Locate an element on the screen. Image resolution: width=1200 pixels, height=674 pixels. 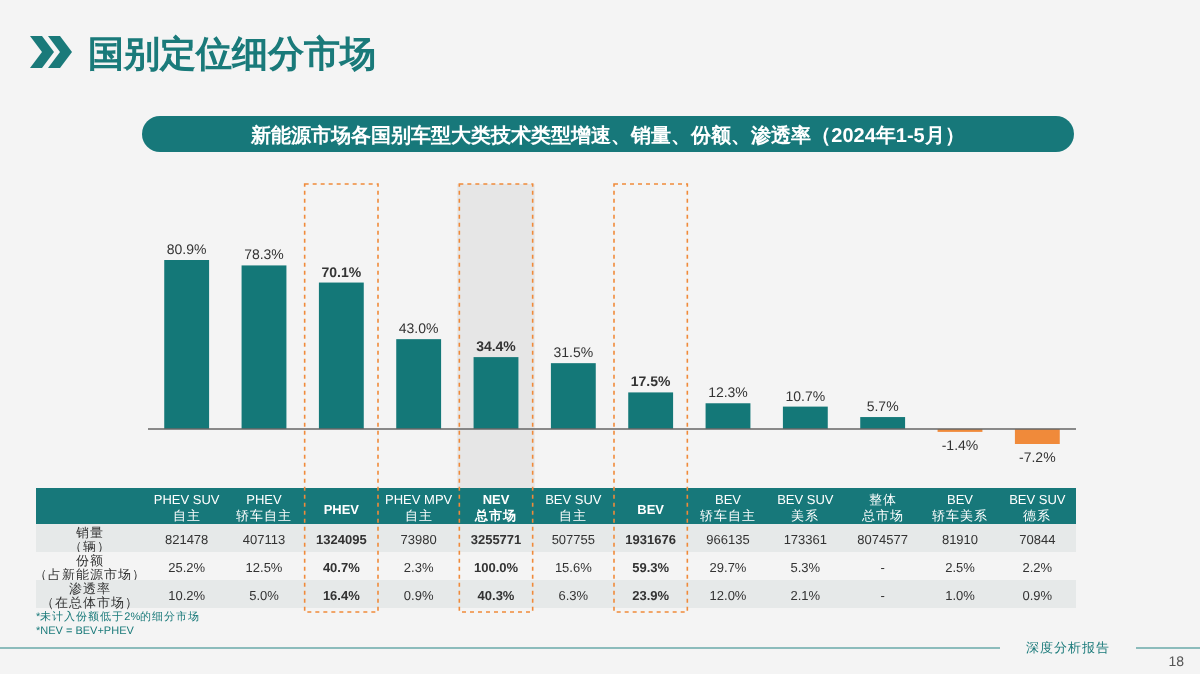
chart-subtitle: 新能源市场各国别车型大类技术类型增速、销量、份额、渗透率（2024年1-5月） is located at coordinates (607, 136).